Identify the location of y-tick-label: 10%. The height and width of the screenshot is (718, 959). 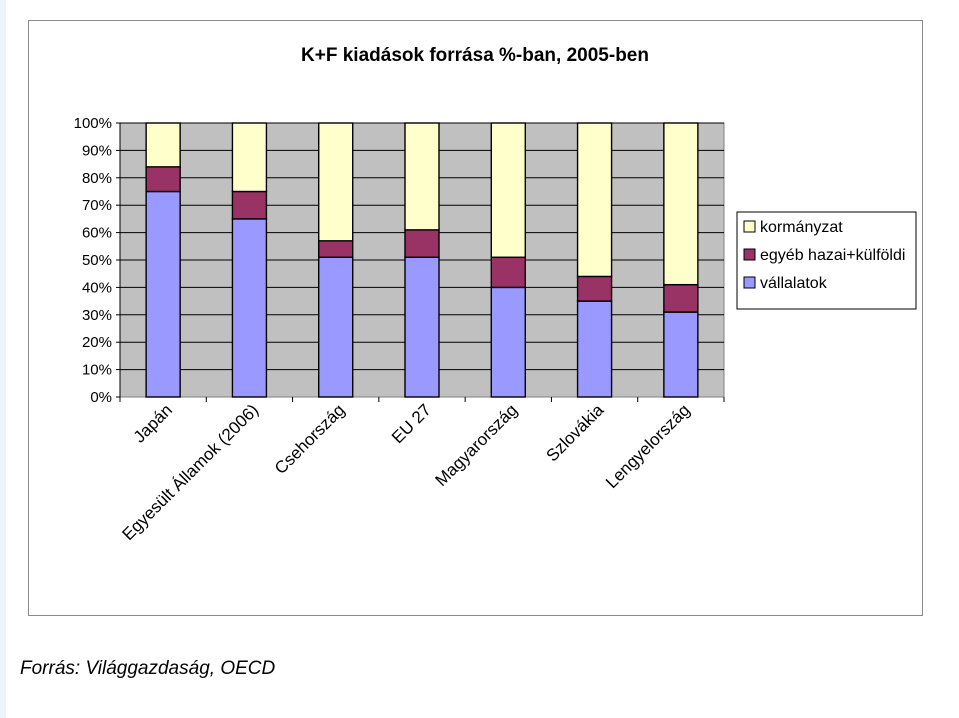
(97, 370).